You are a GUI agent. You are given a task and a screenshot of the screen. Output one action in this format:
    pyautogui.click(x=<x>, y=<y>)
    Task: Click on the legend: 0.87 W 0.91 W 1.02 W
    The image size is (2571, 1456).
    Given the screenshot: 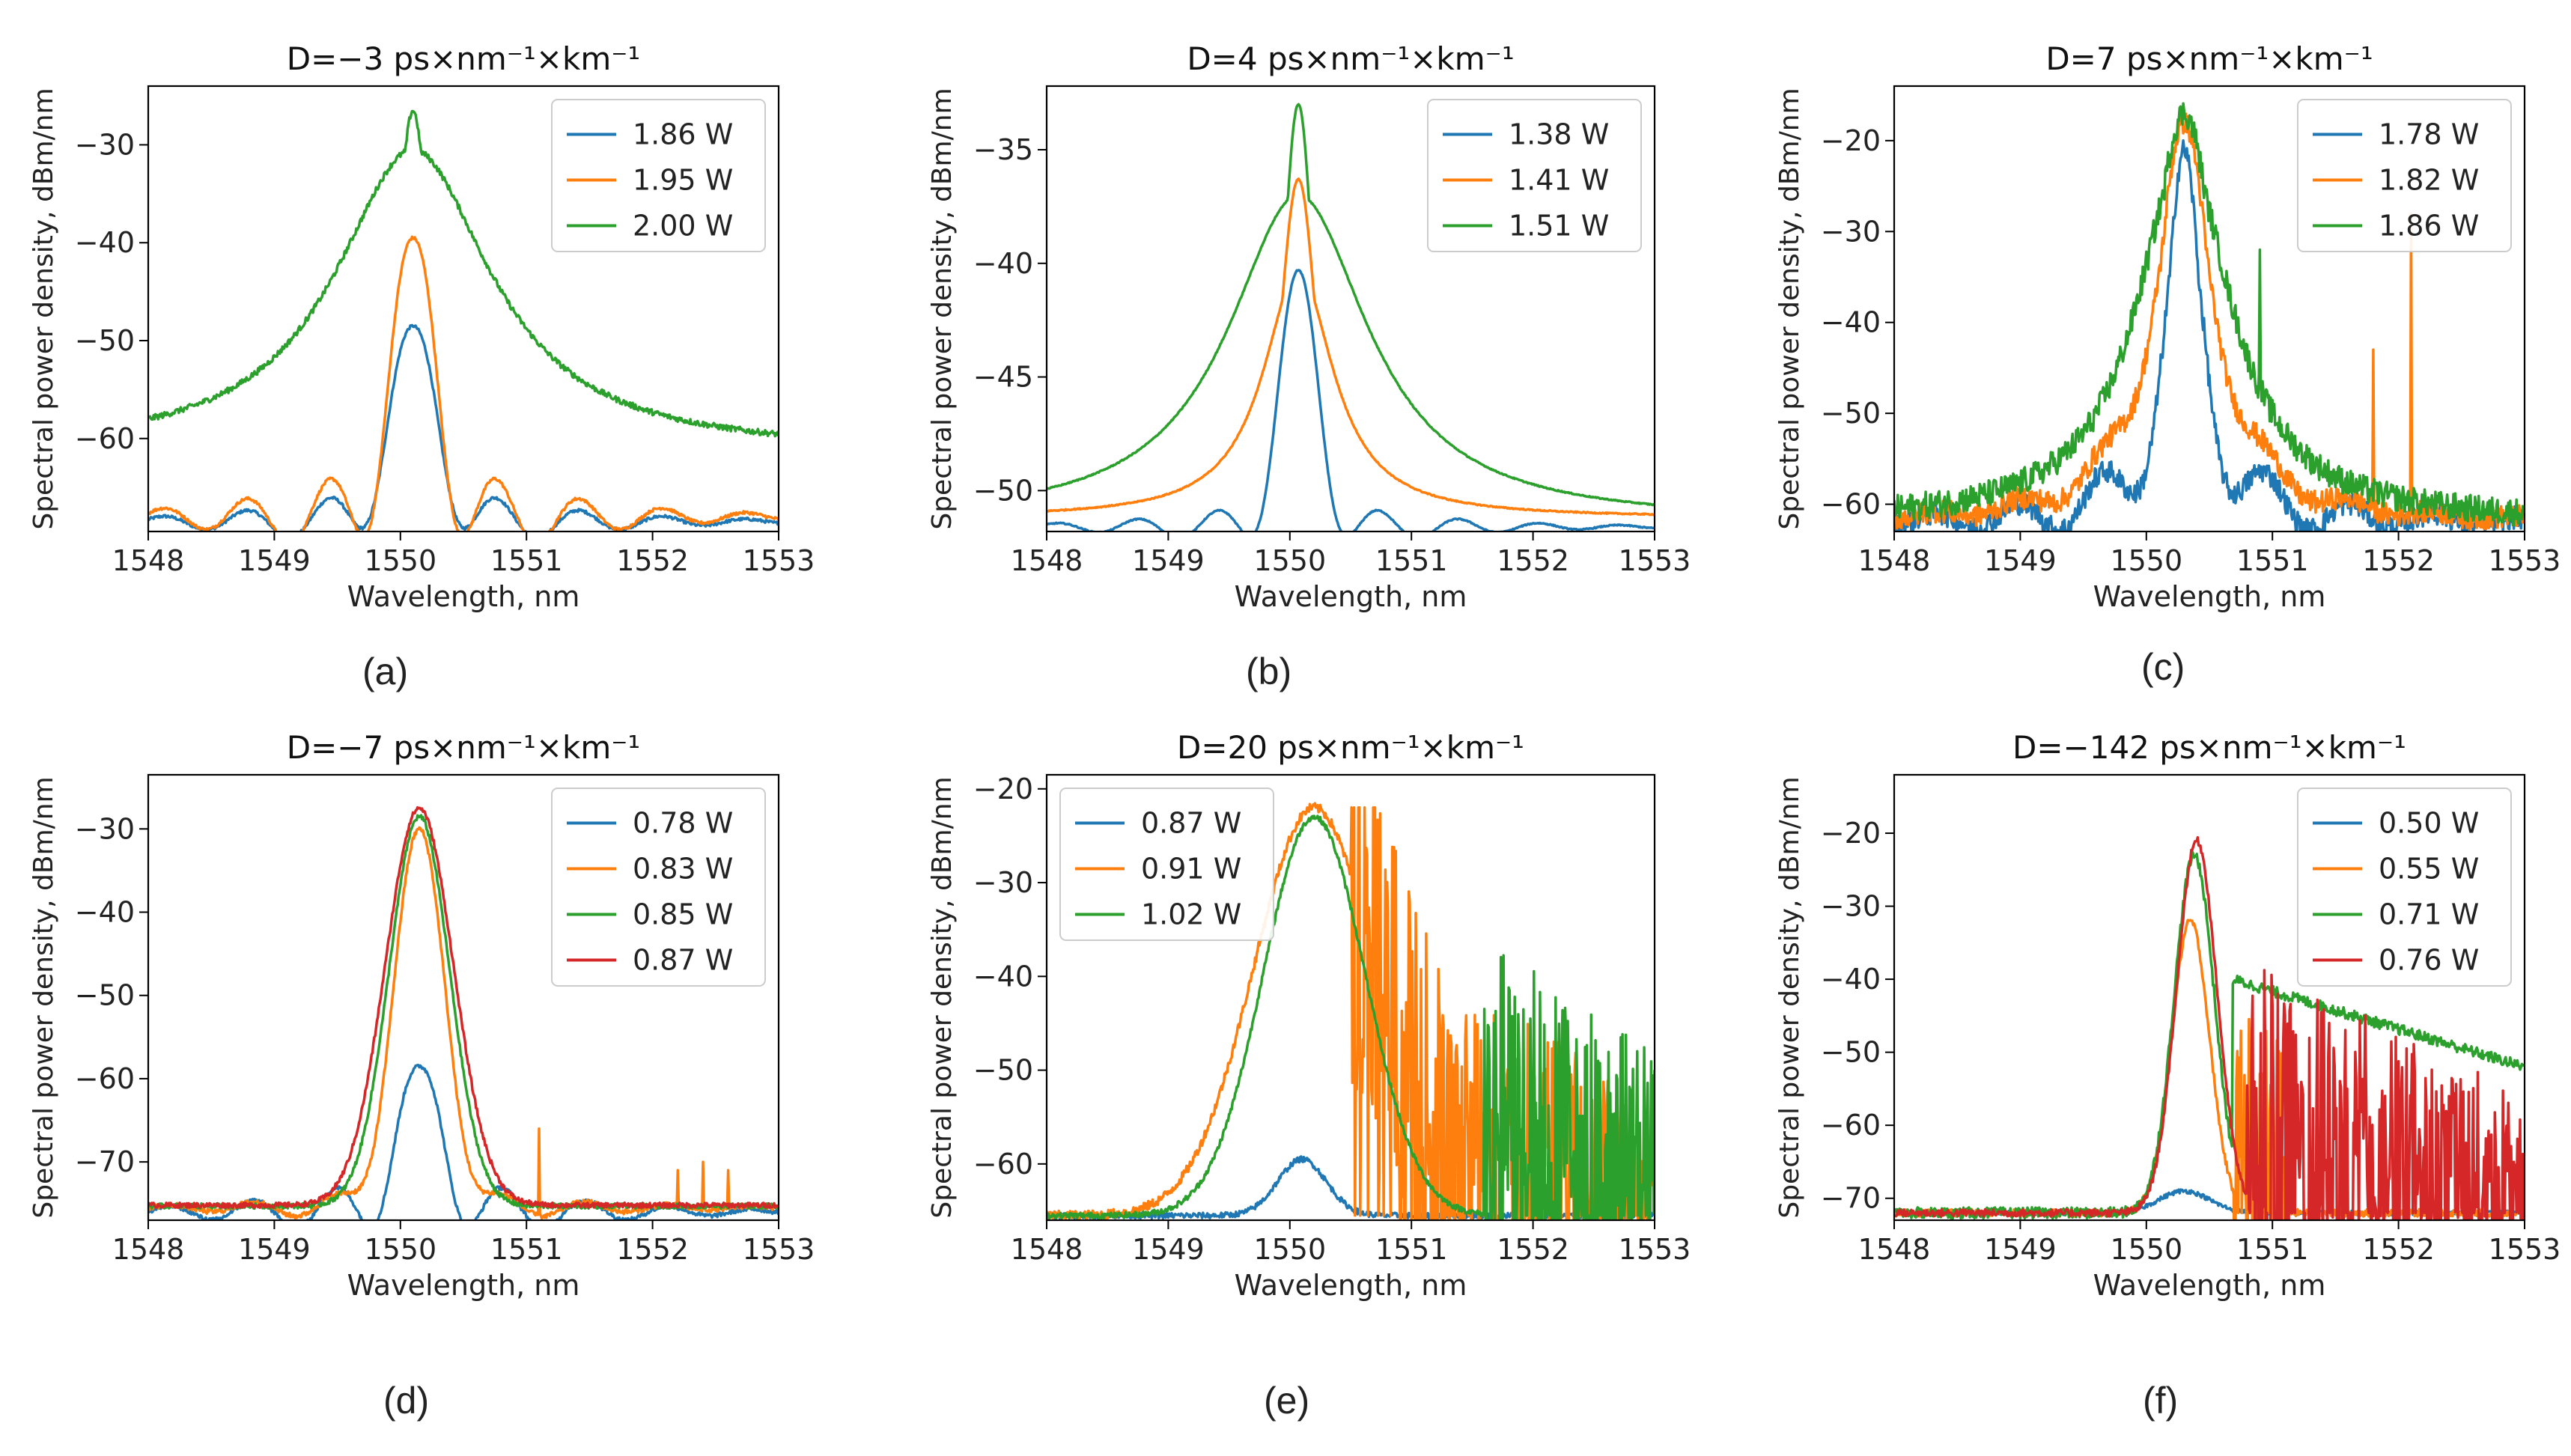 What is the action you would take?
    pyautogui.click(x=1166, y=864)
    